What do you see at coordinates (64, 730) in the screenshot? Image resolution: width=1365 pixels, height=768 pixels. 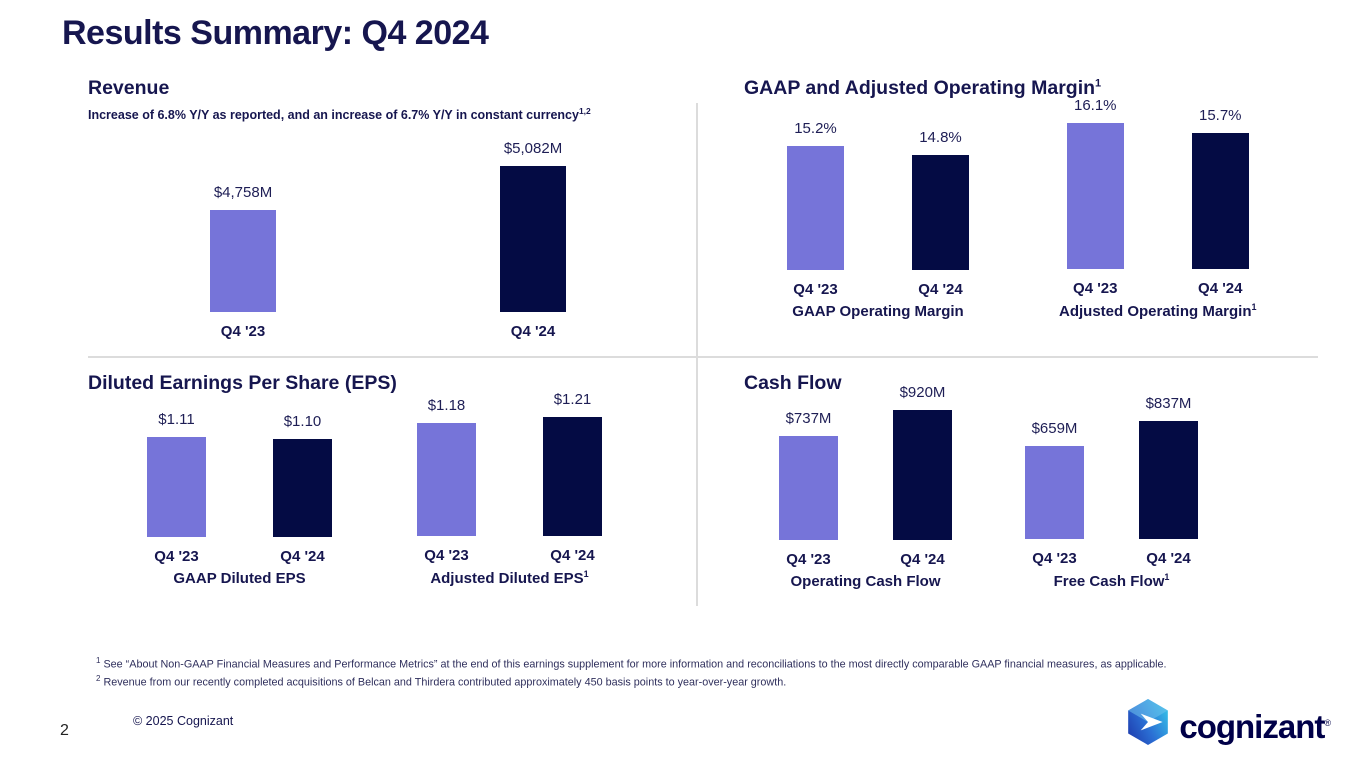 I see `page-number: 2` at bounding box center [64, 730].